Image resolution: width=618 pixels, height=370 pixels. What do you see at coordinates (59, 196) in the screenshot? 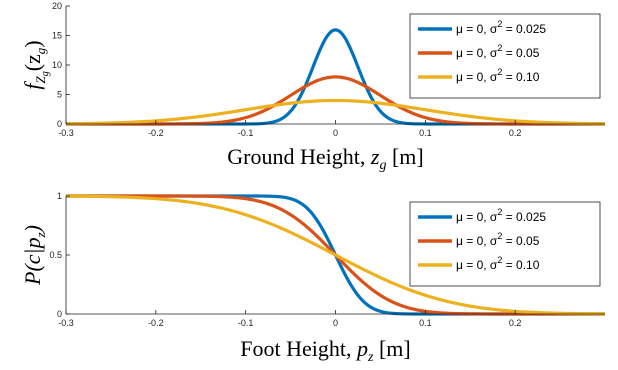
I see `y-tick-label: 1` at bounding box center [59, 196].